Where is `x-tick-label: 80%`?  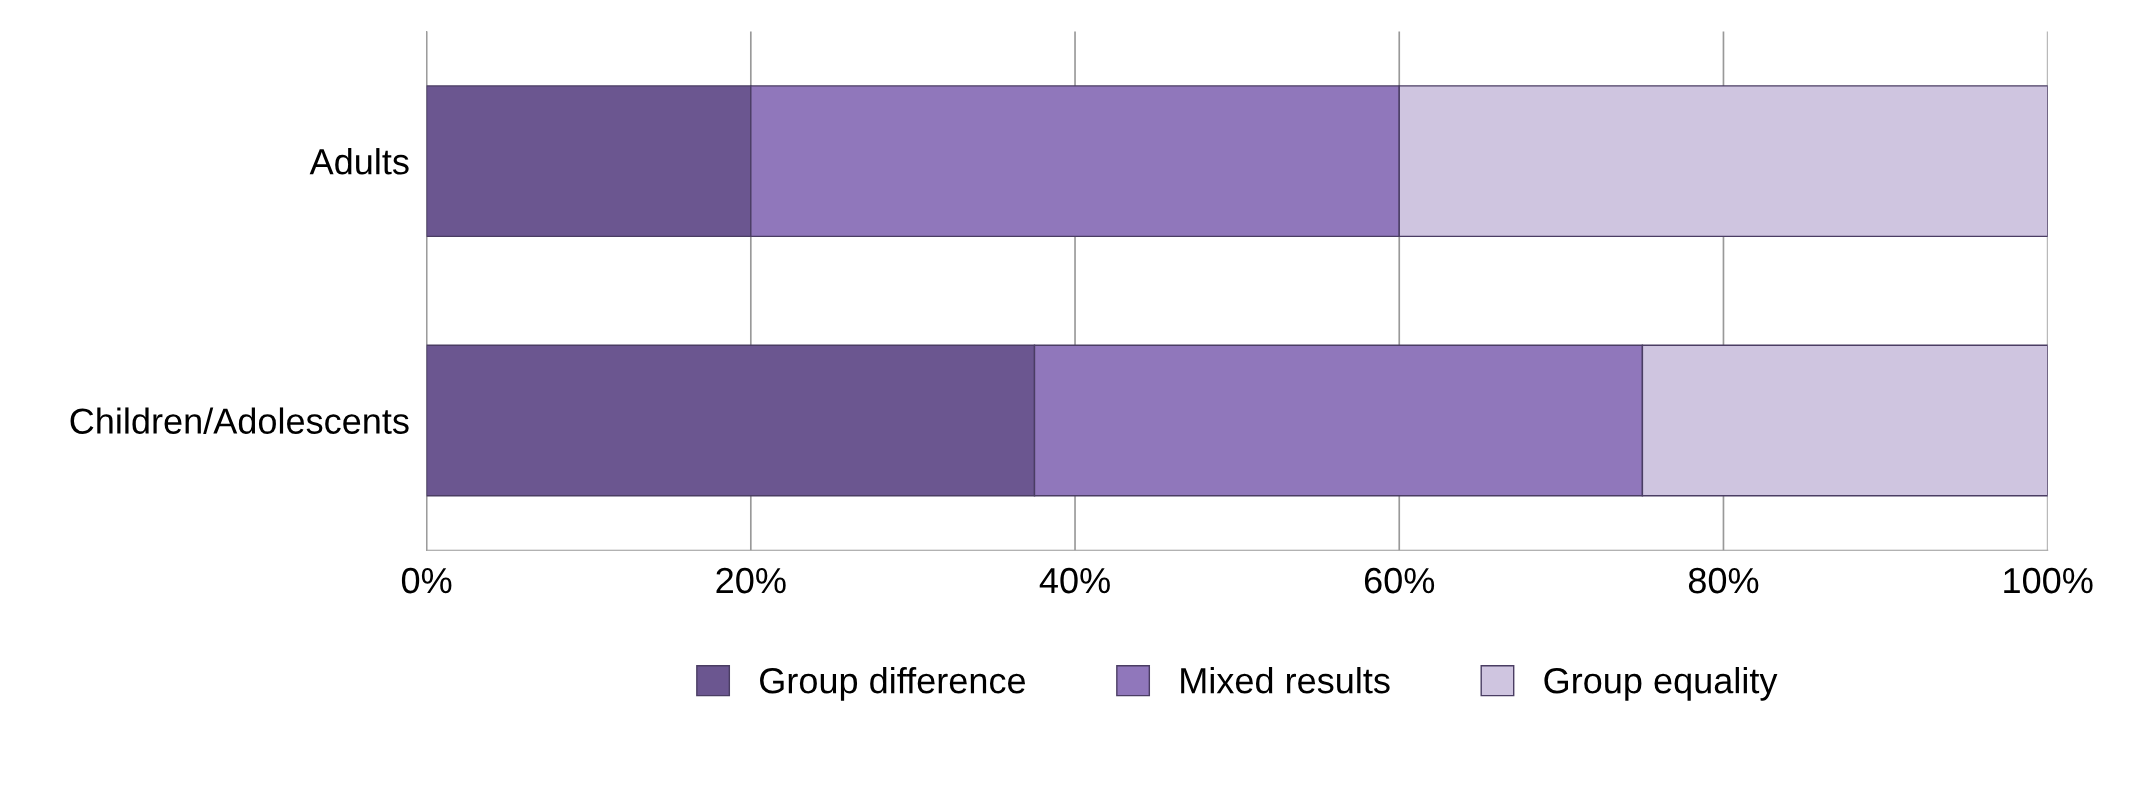
x-tick-label: 80% is located at coordinates (1723, 580).